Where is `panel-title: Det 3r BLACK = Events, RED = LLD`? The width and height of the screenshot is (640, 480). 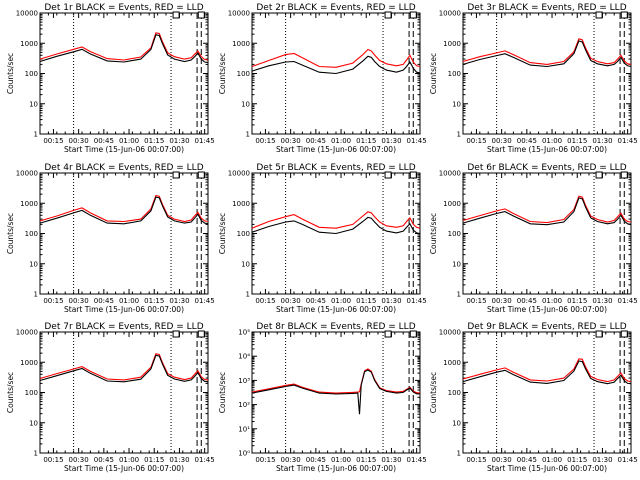
panel-title: Det 3r BLACK = Events, RED = LLD is located at coordinates (546, 8).